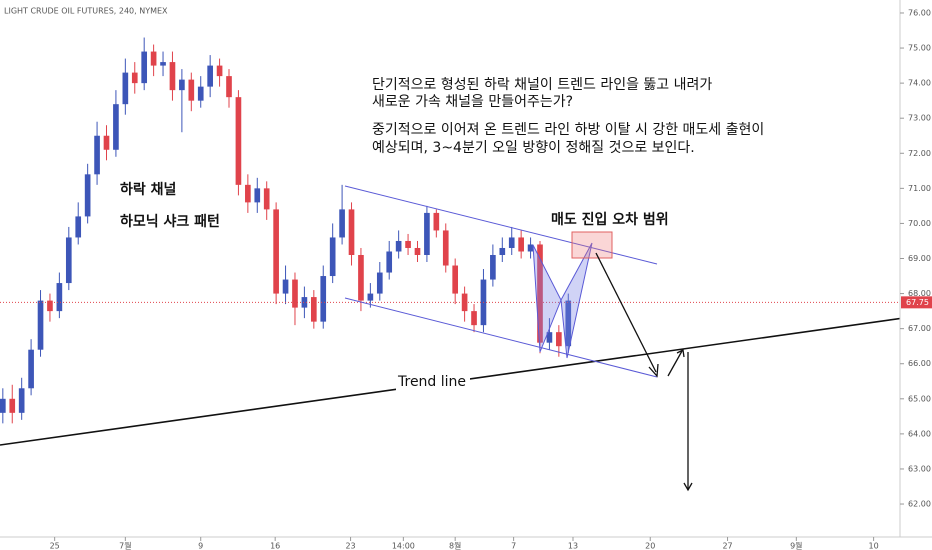 Image resolution: width=932 pixels, height=550 pixels. I want to click on annotation: 단기적으로 형성된 하락 채널이 트렌드 라인을 뚫고 내려가, so click(542, 85).